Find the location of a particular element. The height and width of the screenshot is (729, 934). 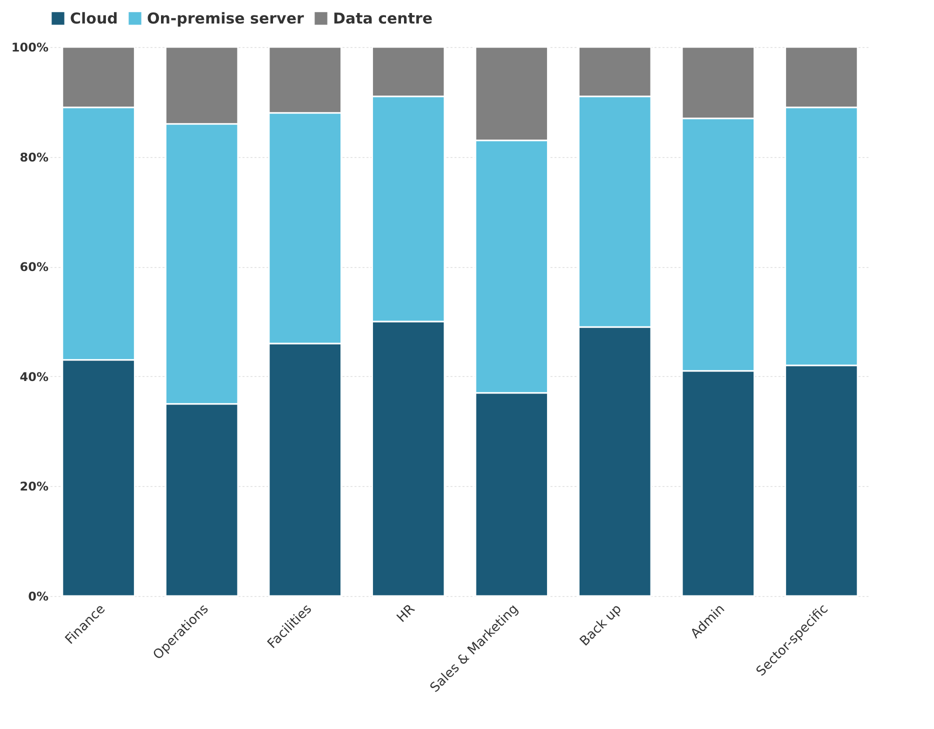

x-tick-label: HR is located at coordinates (406, 614).